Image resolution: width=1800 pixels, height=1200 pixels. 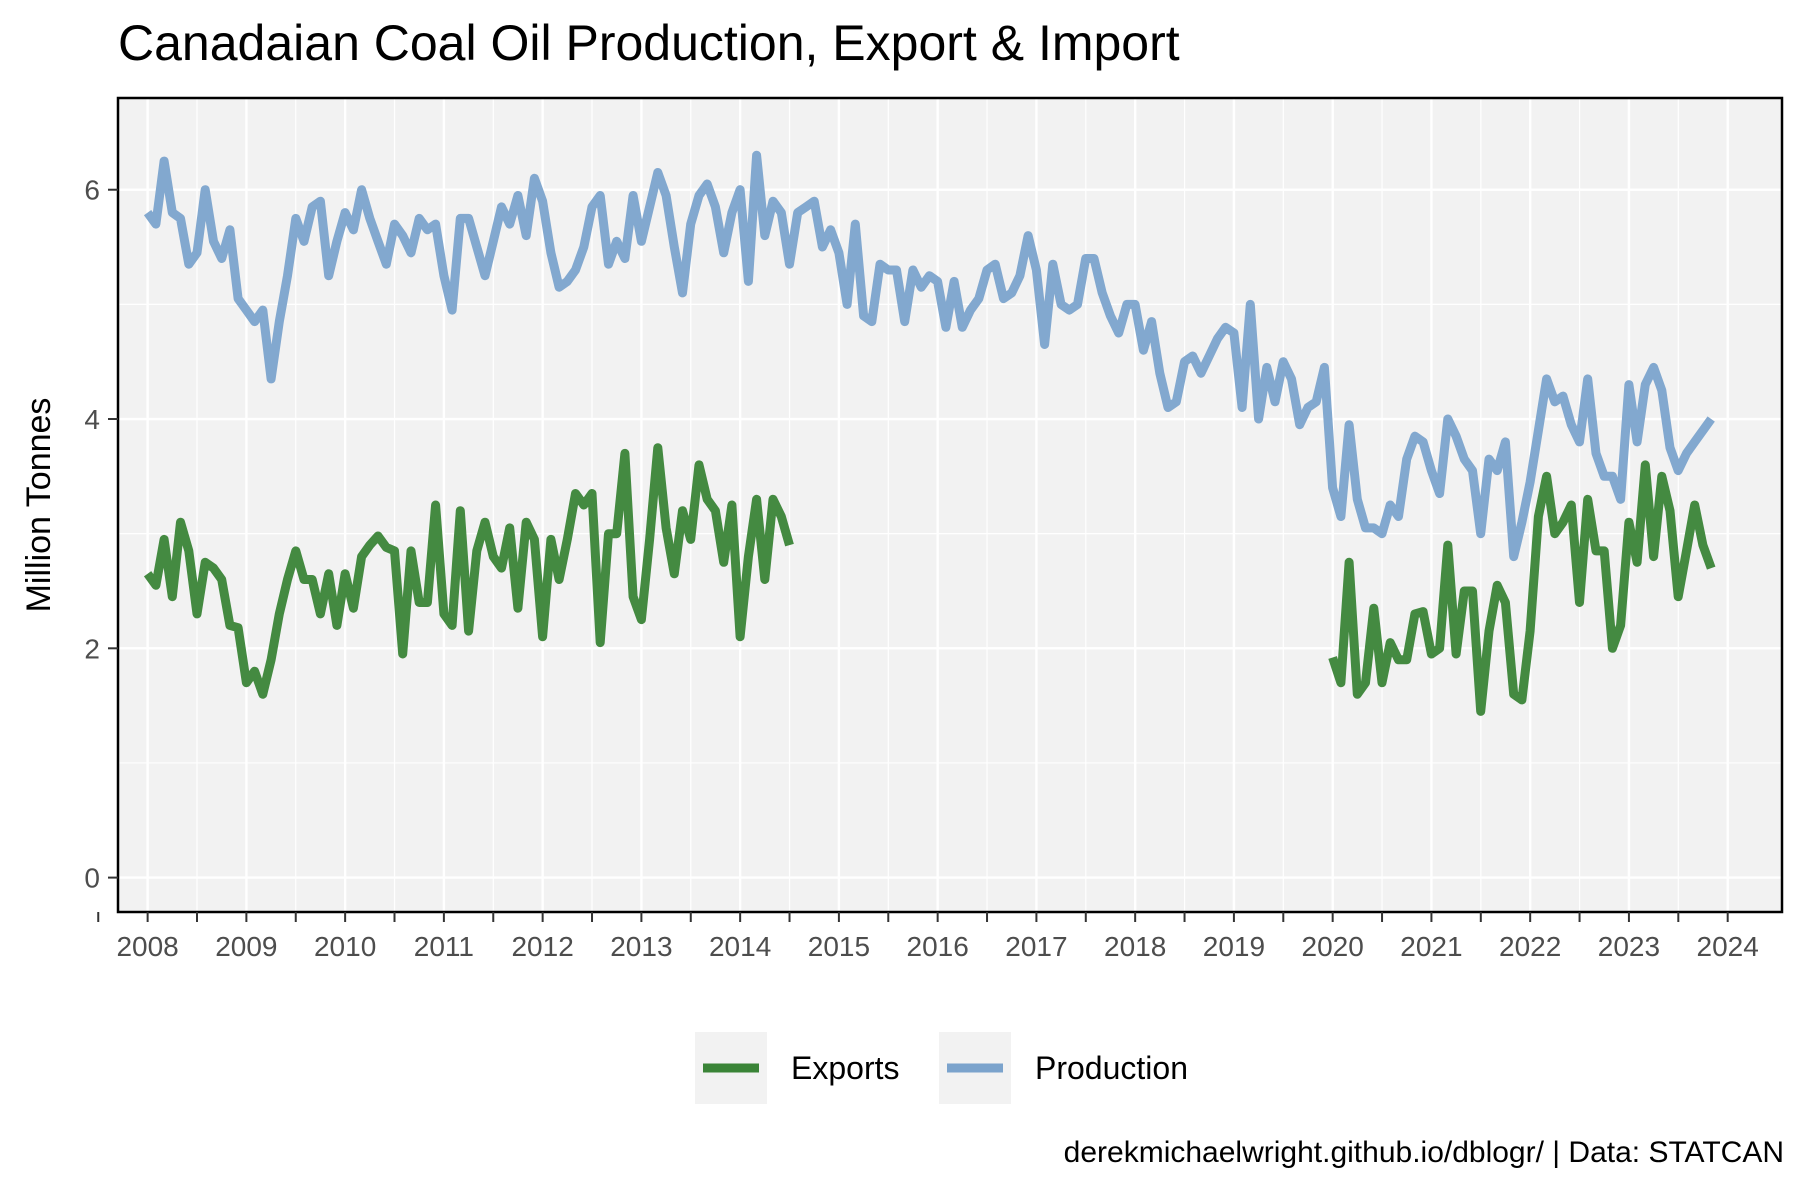 What do you see at coordinates (1629, 946) in the screenshot?
I see `x-tick-label: 2023` at bounding box center [1629, 946].